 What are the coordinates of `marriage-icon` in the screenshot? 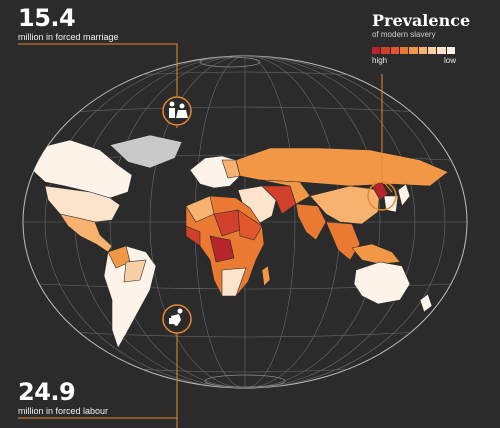 It's located at (177, 111).